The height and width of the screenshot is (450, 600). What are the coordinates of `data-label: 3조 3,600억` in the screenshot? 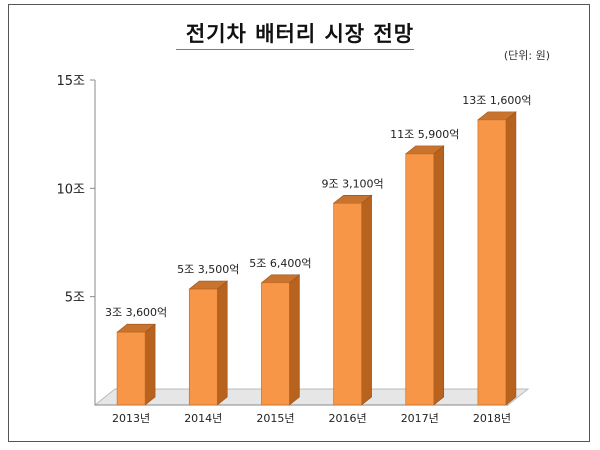 It's located at (136, 312).